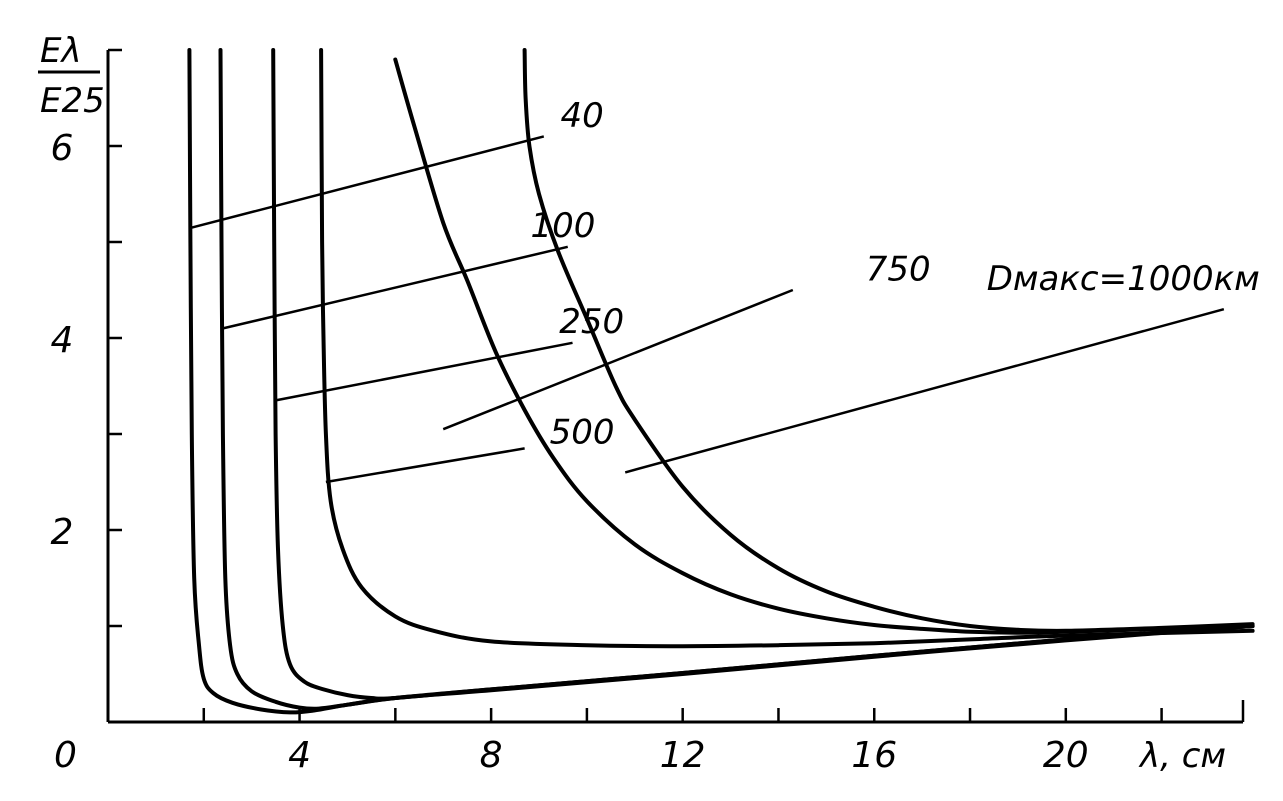 This screenshot has width=1283, height=801. What do you see at coordinates (62, 532) in the screenshot?
I see `y-tick-label-2: 2` at bounding box center [62, 532].